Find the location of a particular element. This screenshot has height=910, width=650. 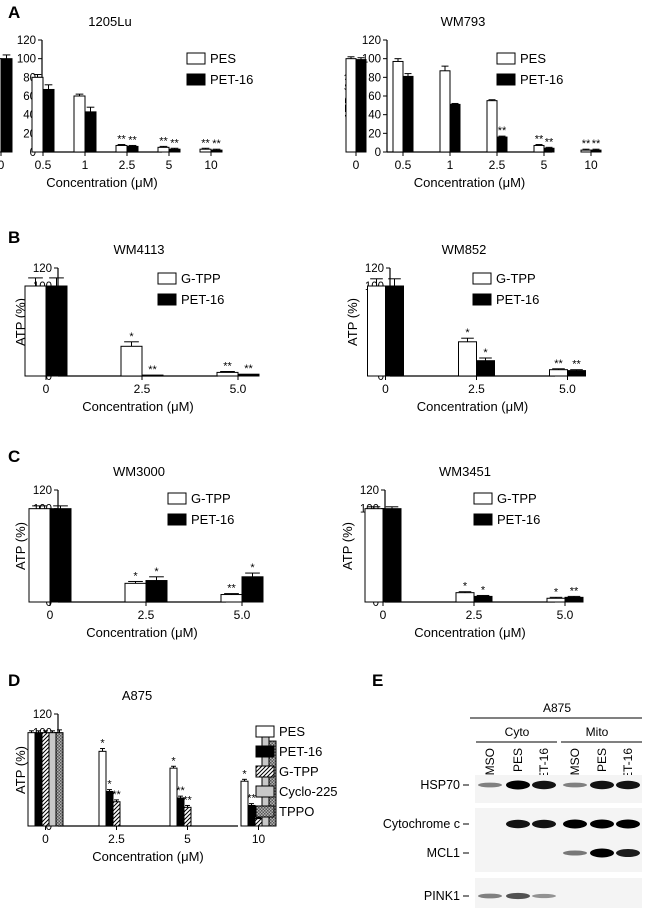

chart-title: WM3451 is located at coordinates (465, 471).